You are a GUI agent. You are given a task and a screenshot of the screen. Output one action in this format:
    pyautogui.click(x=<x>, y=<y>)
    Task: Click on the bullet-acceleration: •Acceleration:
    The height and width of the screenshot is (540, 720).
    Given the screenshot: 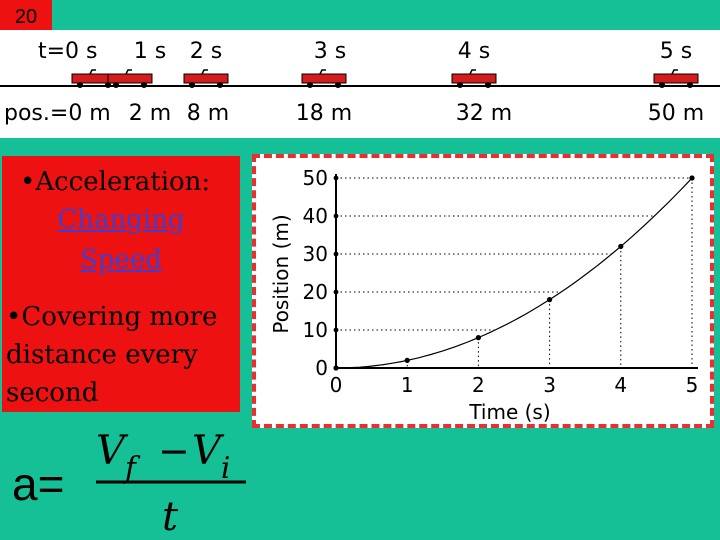 What is the action you would take?
    pyautogui.click(x=115, y=182)
    